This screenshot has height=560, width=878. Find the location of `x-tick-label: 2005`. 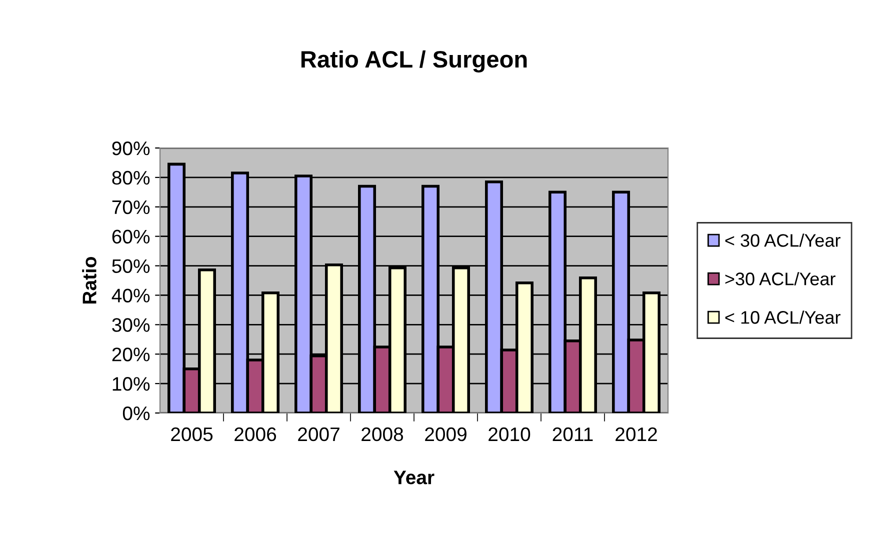

x-tick-label: 2005 is located at coordinates (192, 434).